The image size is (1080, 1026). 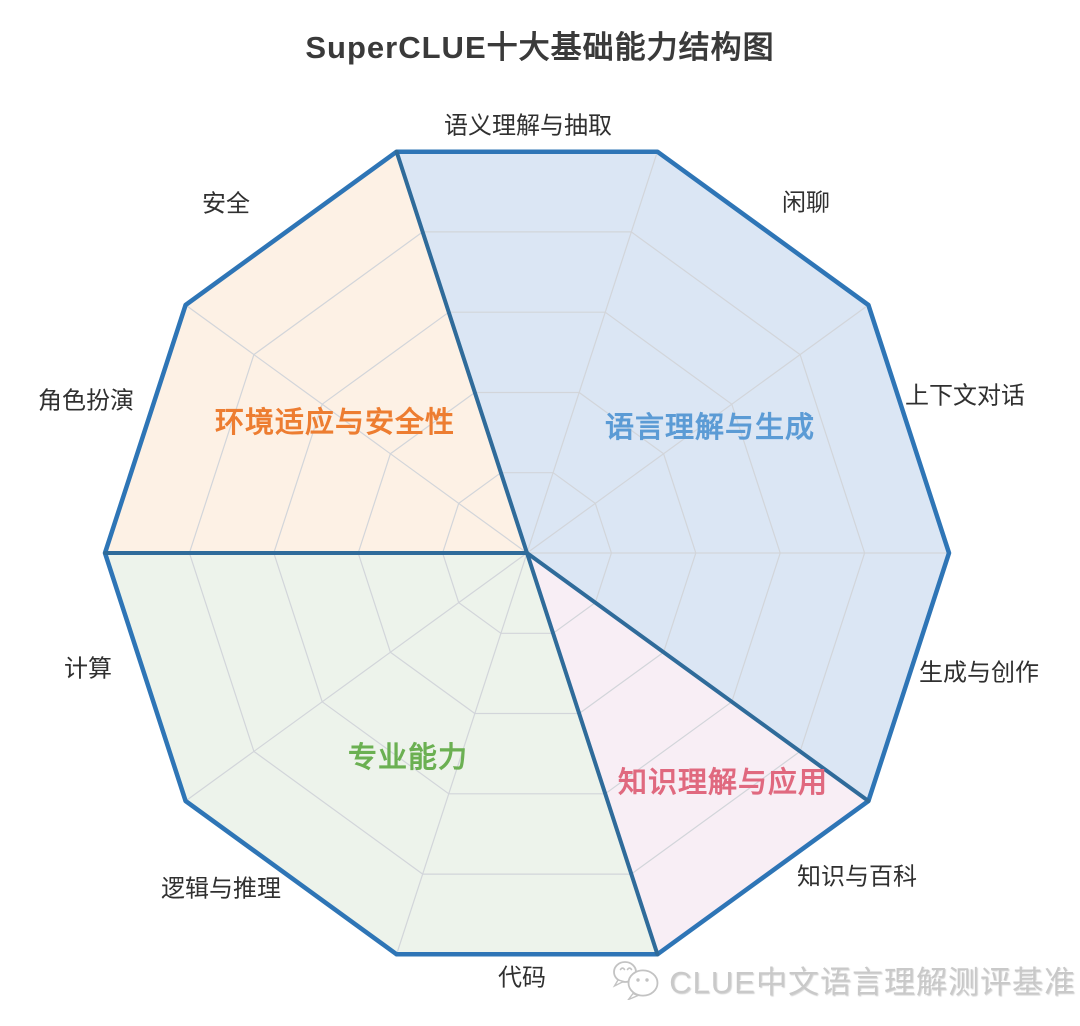 I want to click on axis-label-6: 代码, so click(x=522, y=978).